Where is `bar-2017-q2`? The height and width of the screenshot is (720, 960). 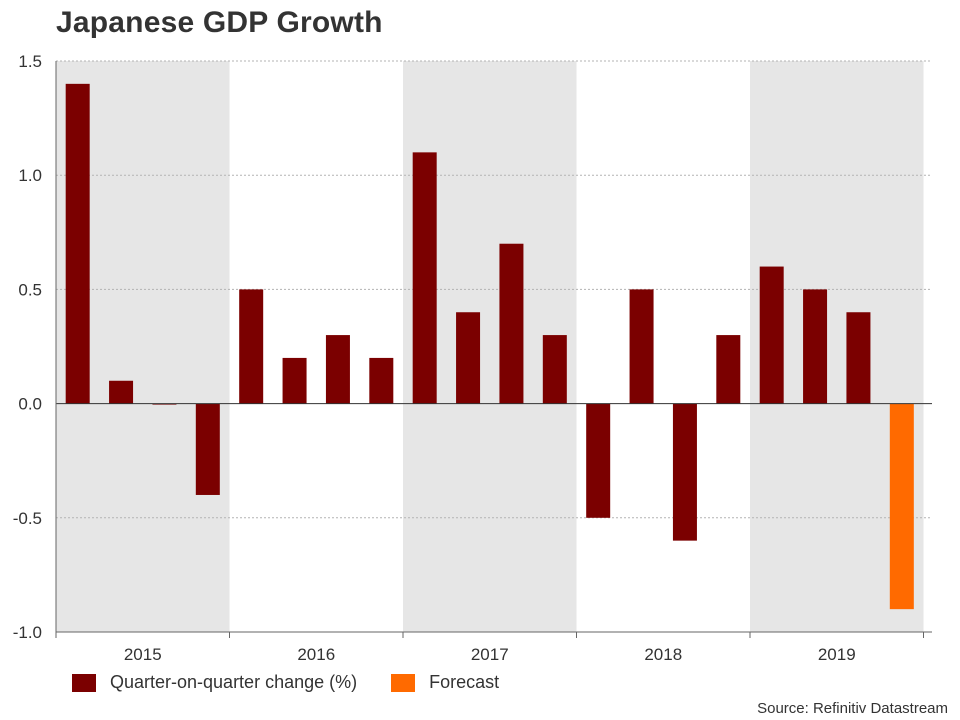
bar-2017-q2 is located at coordinates (468, 358).